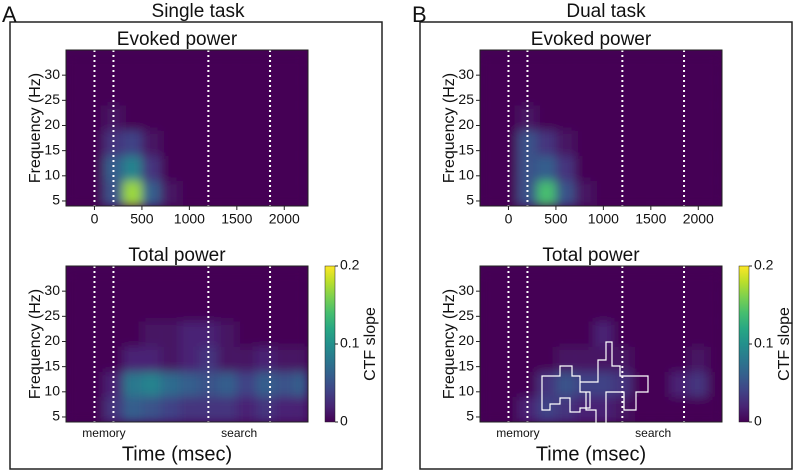  What do you see at coordinates (350, 343) in the screenshot?
I see `colorbar-tick-label: 0.1` at bounding box center [350, 343].